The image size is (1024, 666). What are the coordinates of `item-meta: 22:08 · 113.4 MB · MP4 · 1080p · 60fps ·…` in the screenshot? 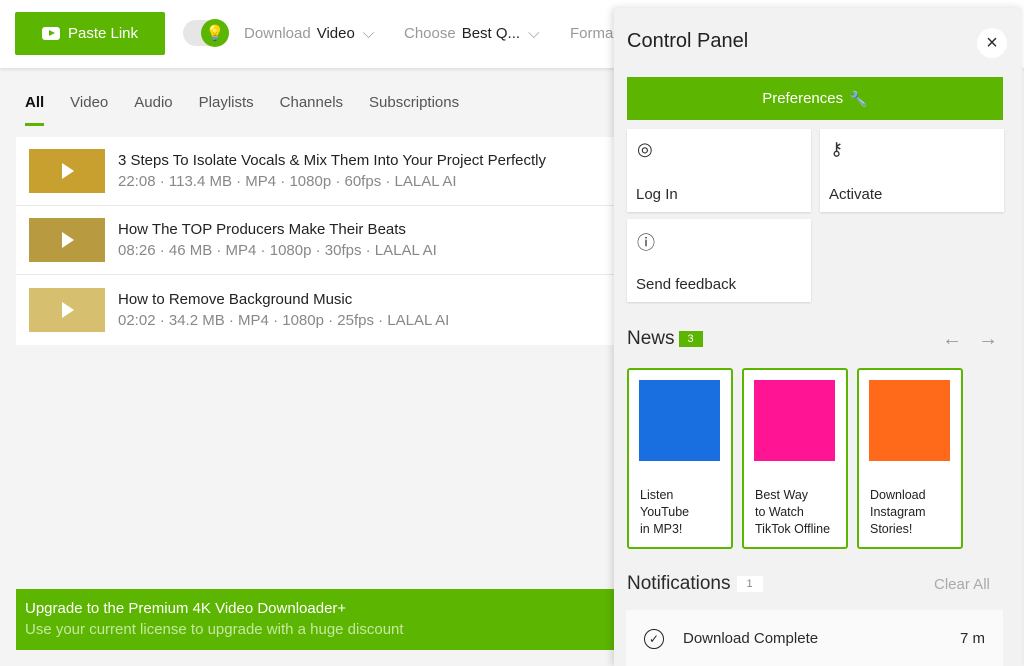 It's located at (287, 181).